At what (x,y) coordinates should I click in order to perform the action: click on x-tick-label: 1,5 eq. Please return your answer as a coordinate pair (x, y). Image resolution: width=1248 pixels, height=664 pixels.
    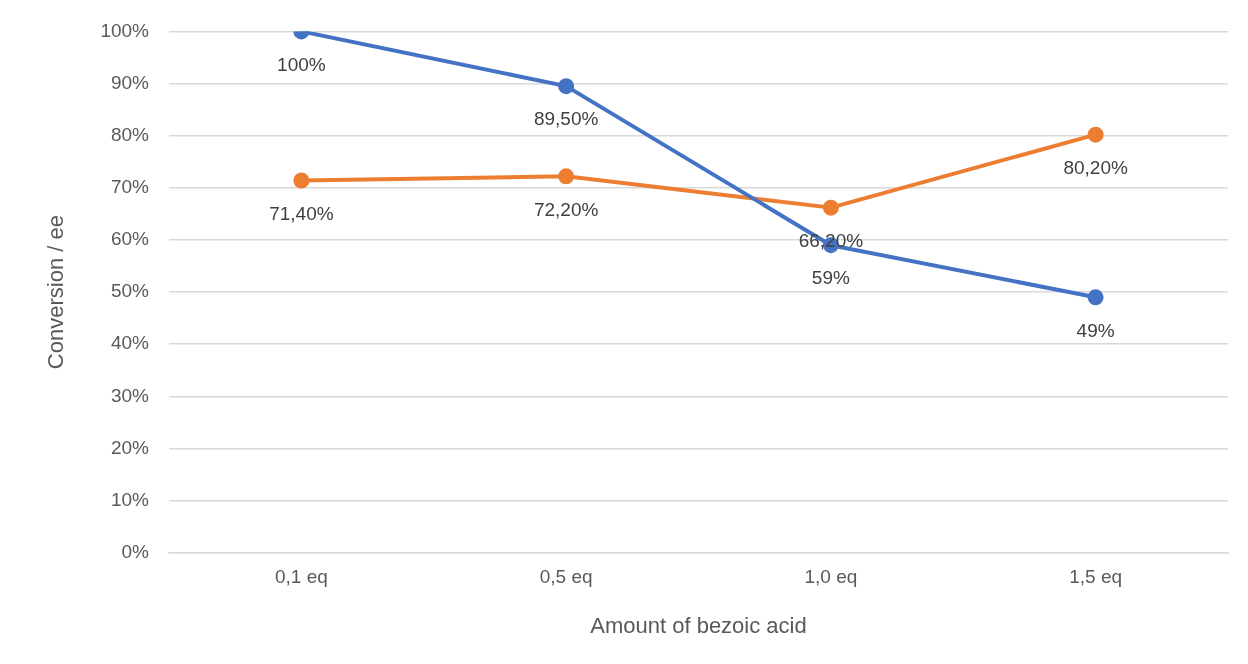
    Looking at the image, I should click on (1096, 577).